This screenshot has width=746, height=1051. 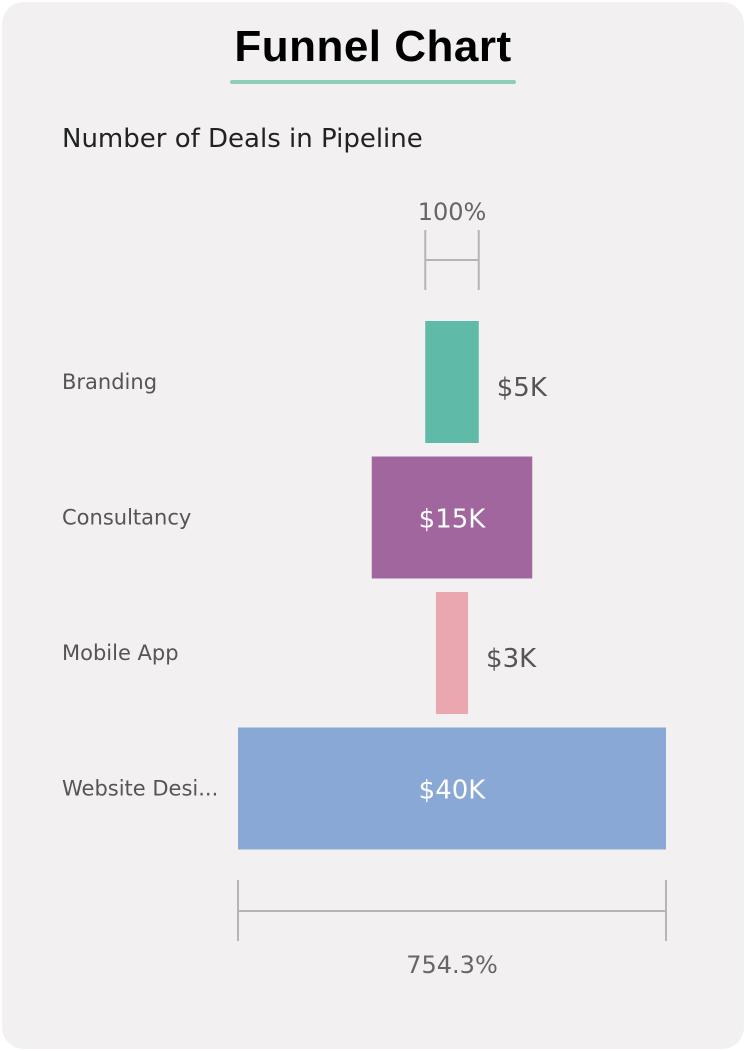 What do you see at coordinates (452, 965) in the screenshot?
I see `bottom-percent-label: 754.3%` at bounding box center [452, 965].